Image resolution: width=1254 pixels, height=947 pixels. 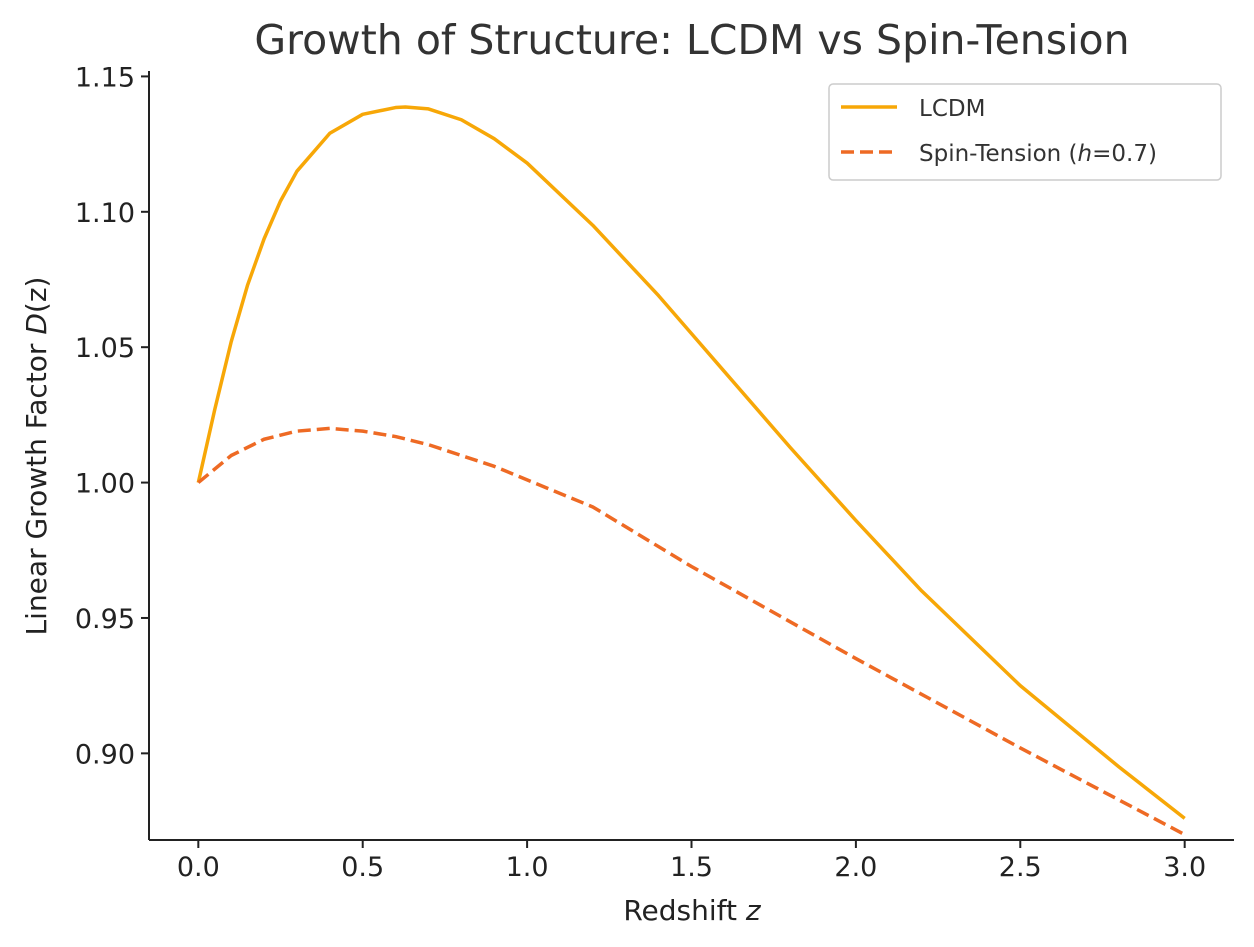 What do you see at coordinates (527, 867) in the screenshot?
I see `x-tick-label: 1.0` at bounding box center [527, 867].